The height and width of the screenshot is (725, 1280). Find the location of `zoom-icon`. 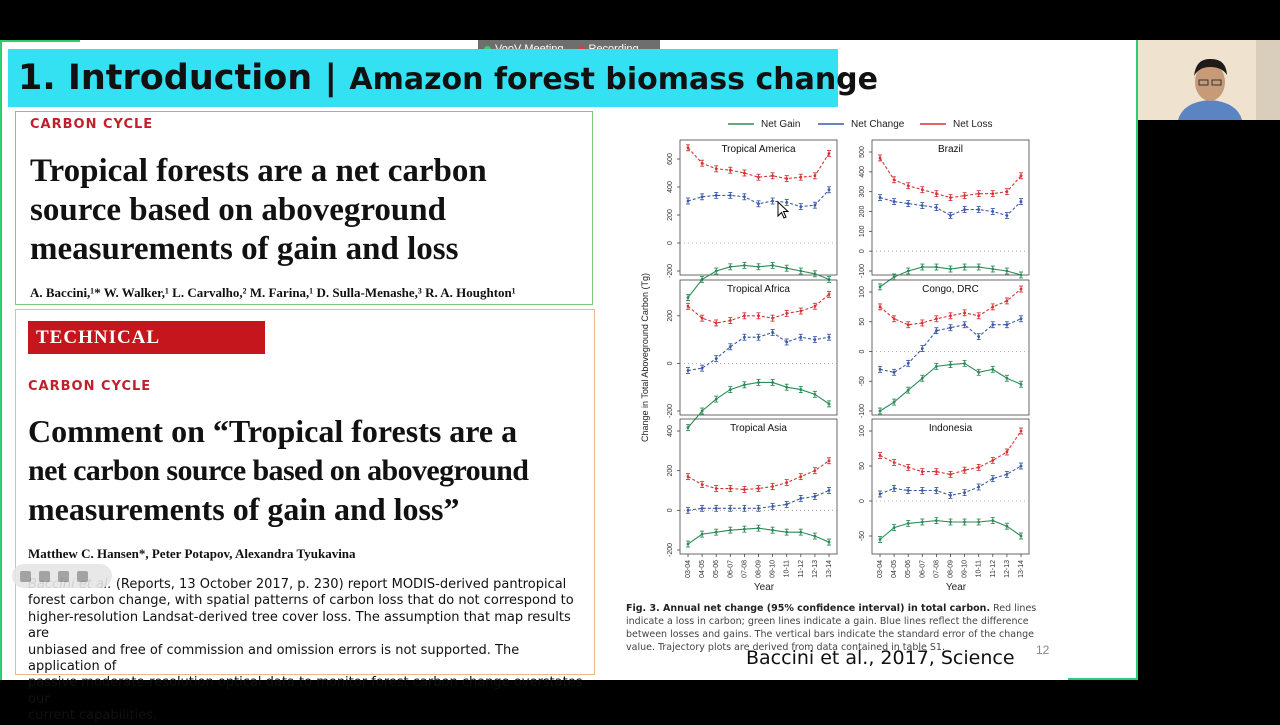

zoom-icon is located at coordinates (44, 576).